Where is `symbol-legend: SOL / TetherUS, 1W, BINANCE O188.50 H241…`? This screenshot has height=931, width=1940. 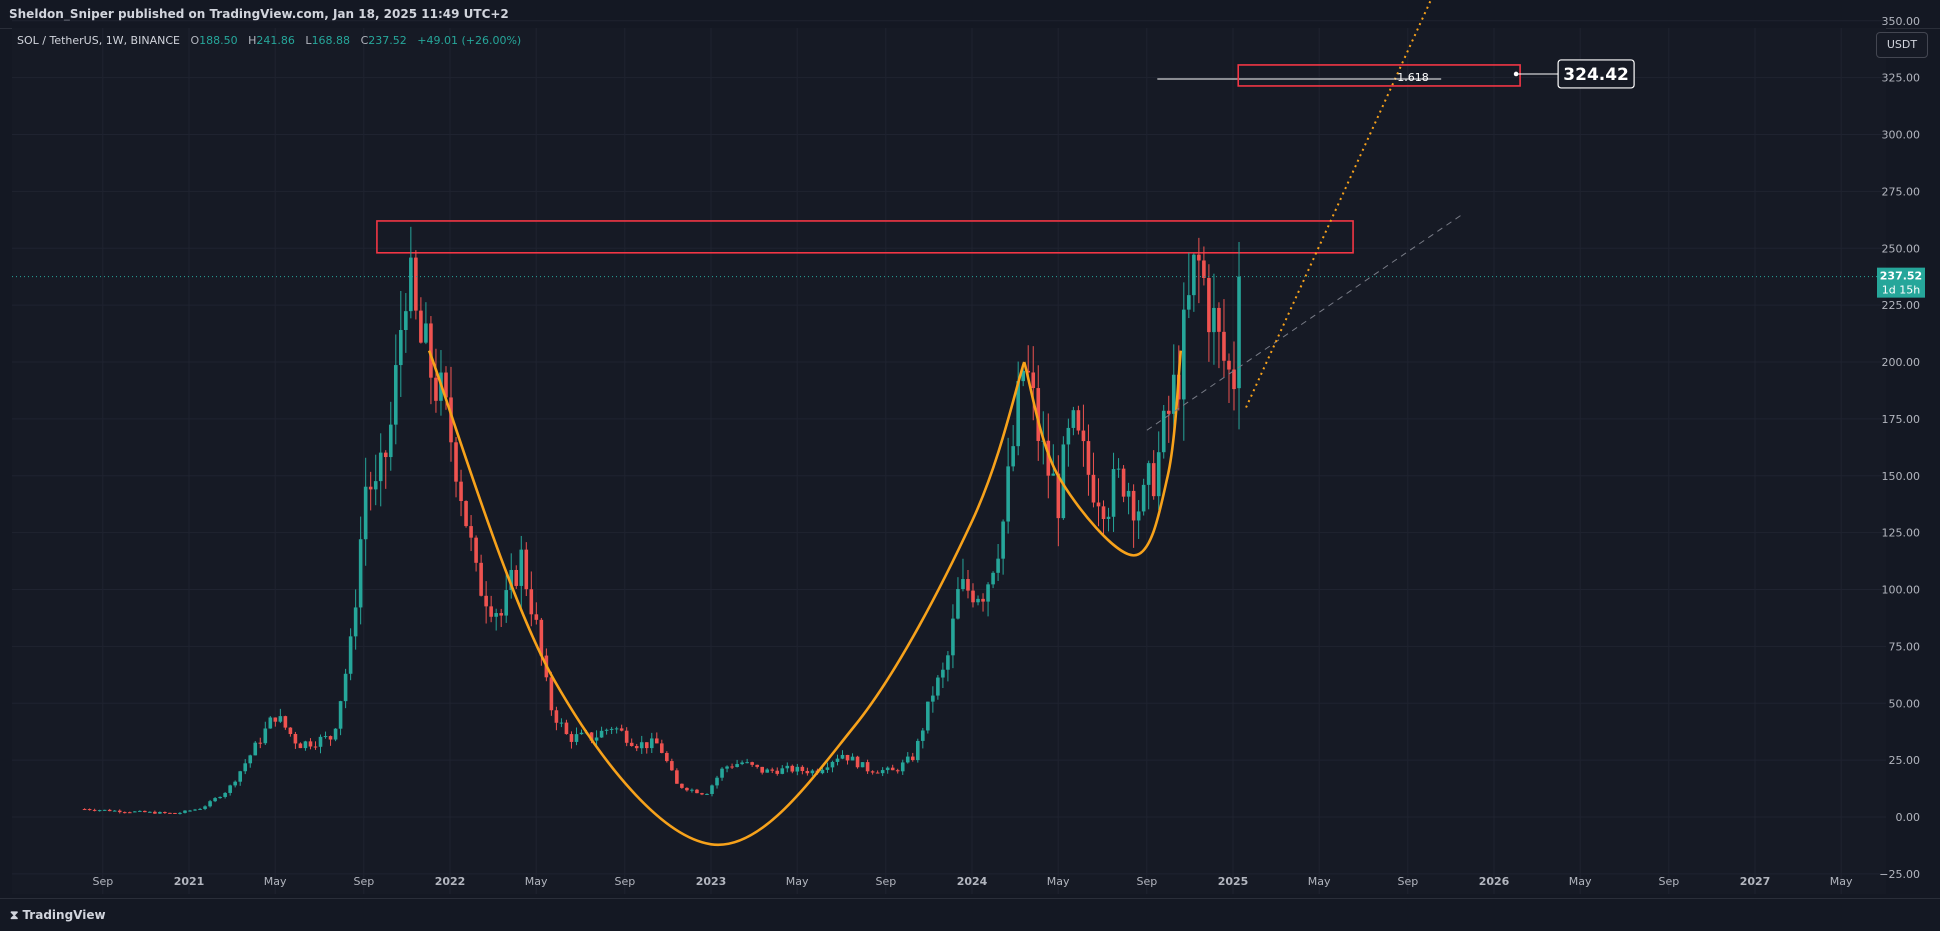 symbol-legend: SOL / TetherUS, 1W, BINANCE O188.50 H241… is located at coordinates (269, 40).